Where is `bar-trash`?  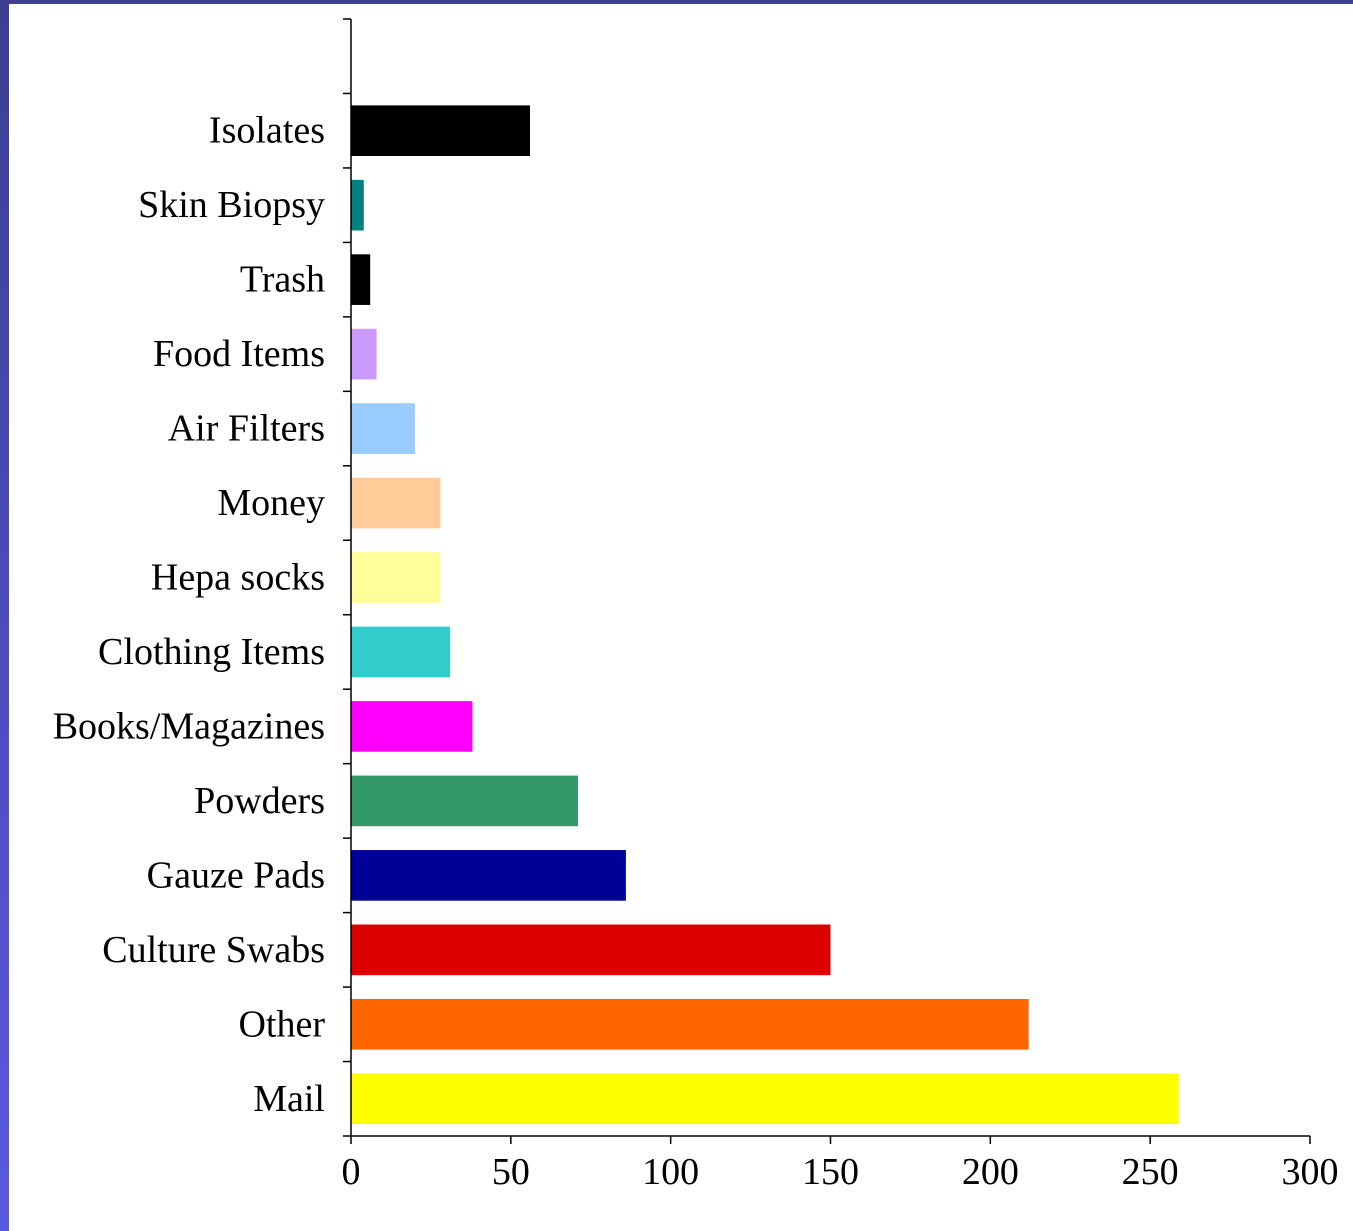 bar-trash is located at coordinates (361, 279).